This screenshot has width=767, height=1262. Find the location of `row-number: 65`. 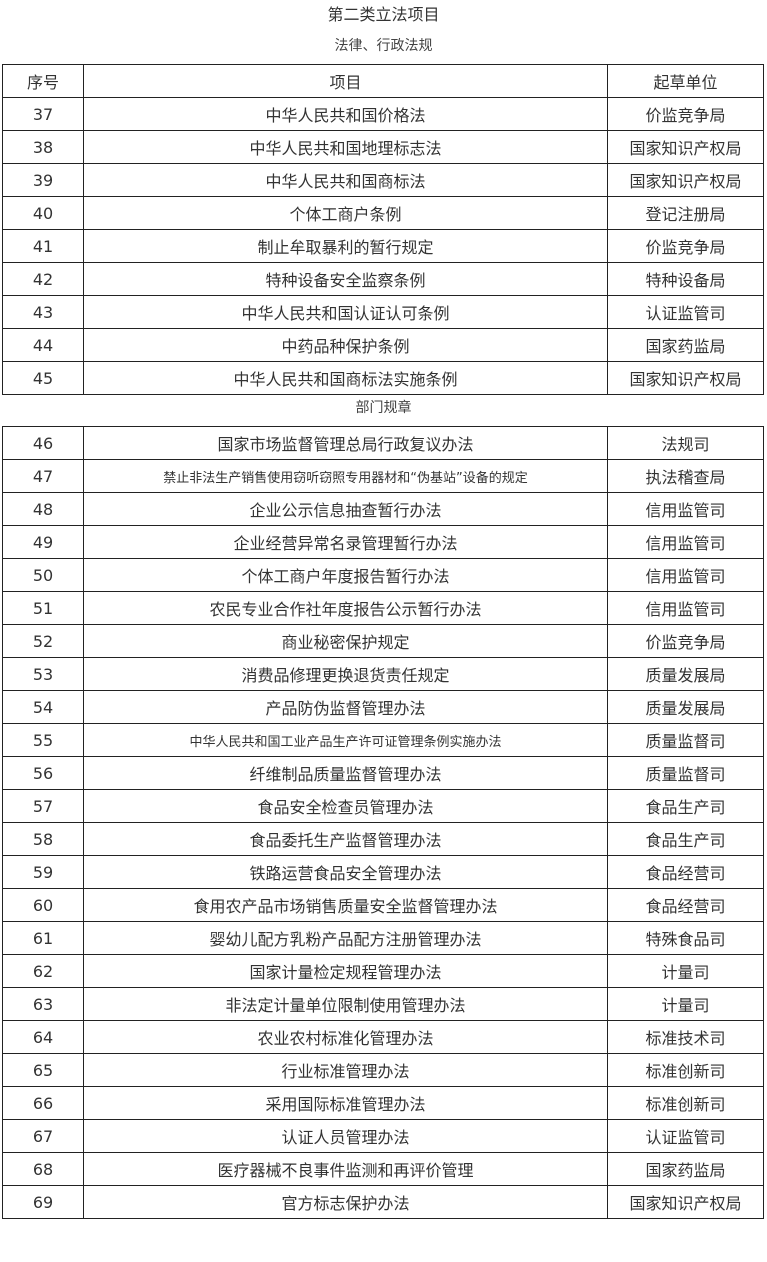

row-number: 65 is located at coordinates (43, 1070).